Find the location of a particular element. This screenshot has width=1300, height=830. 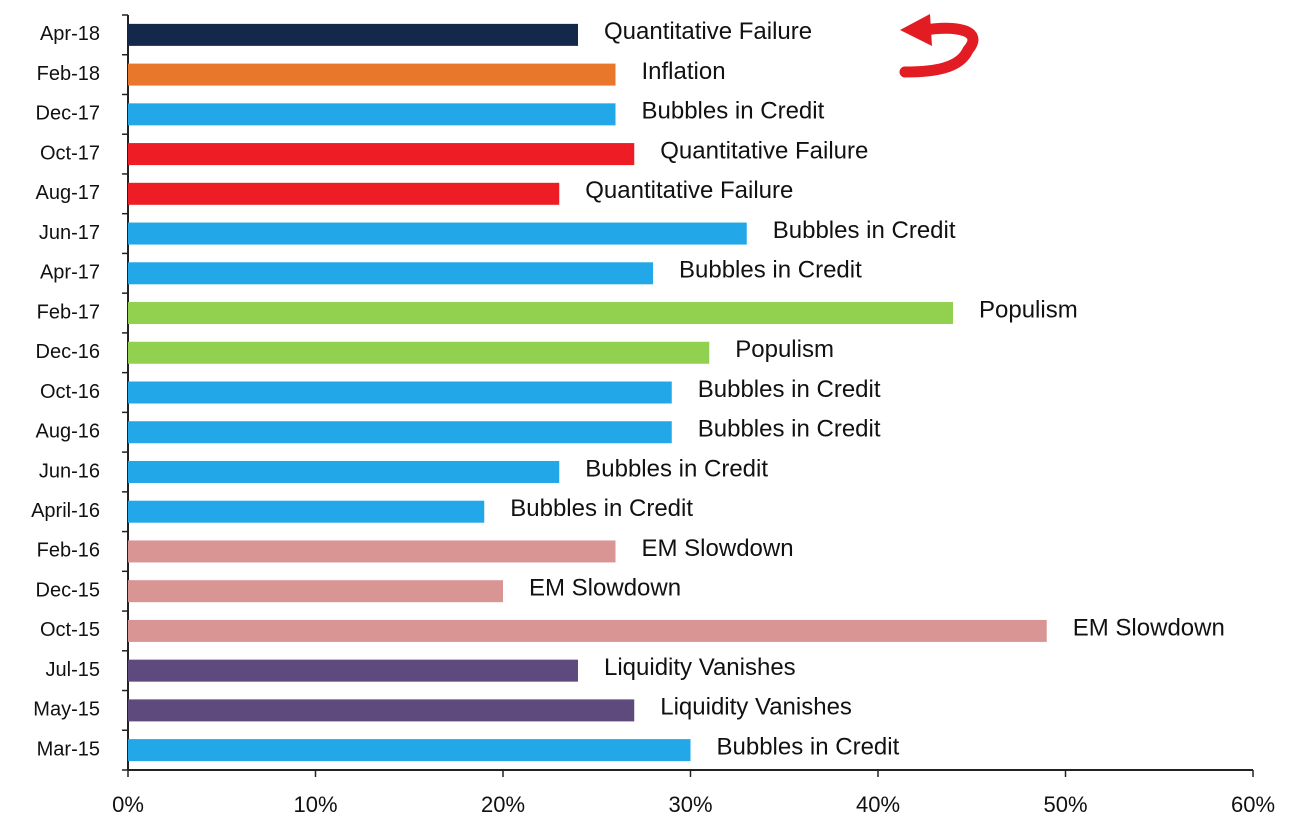

y-tick-label: Mar-15 is located at coordinates (68, 749).